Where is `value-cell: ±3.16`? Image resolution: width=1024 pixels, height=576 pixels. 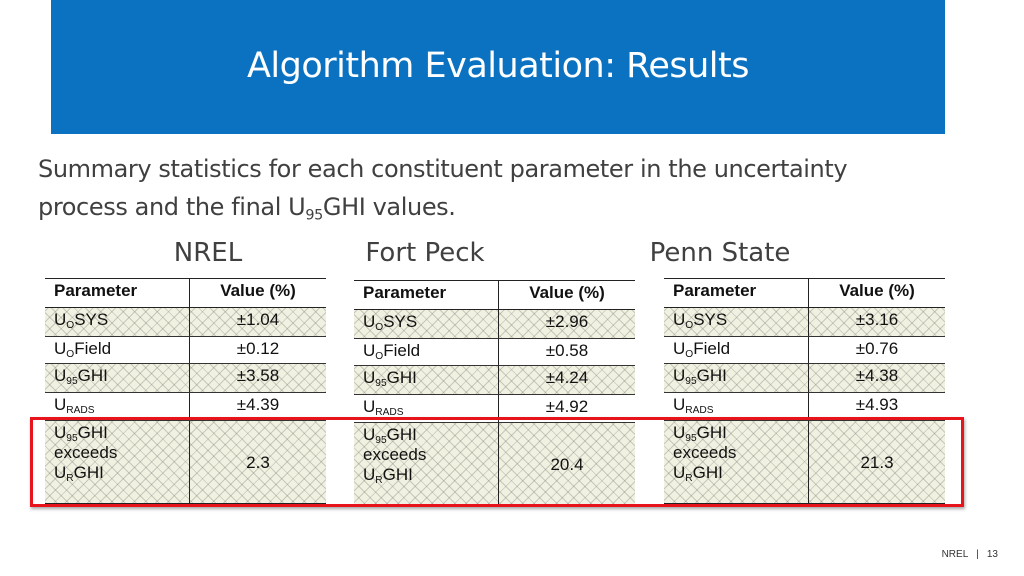 value-cell: ±3.16 is located at coordinates (877, 319).